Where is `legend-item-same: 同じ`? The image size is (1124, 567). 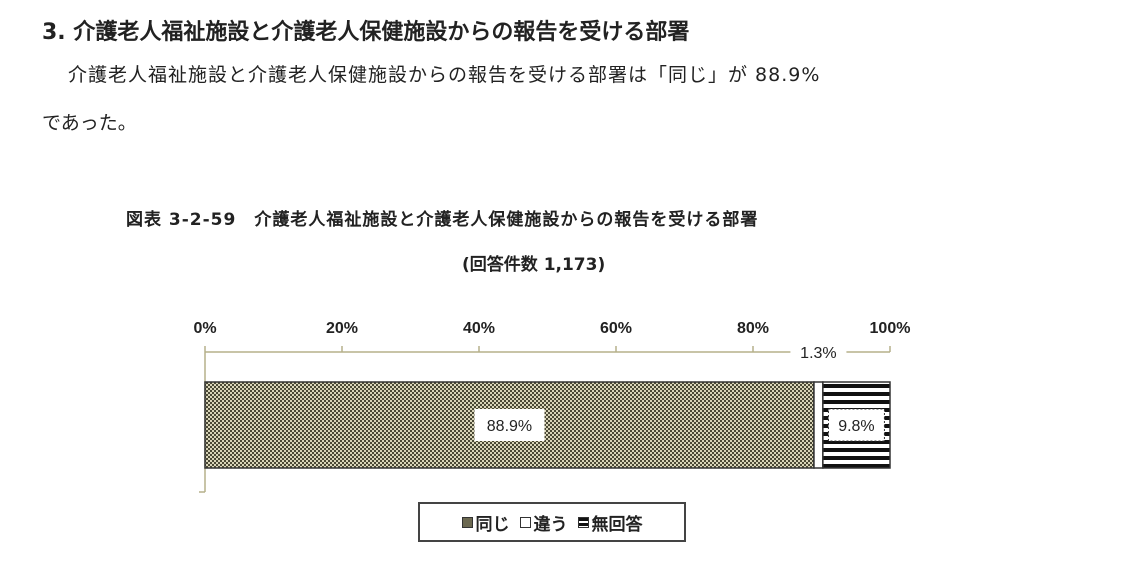
legend-item-same: 同じ is located at coordinates (485, 522).